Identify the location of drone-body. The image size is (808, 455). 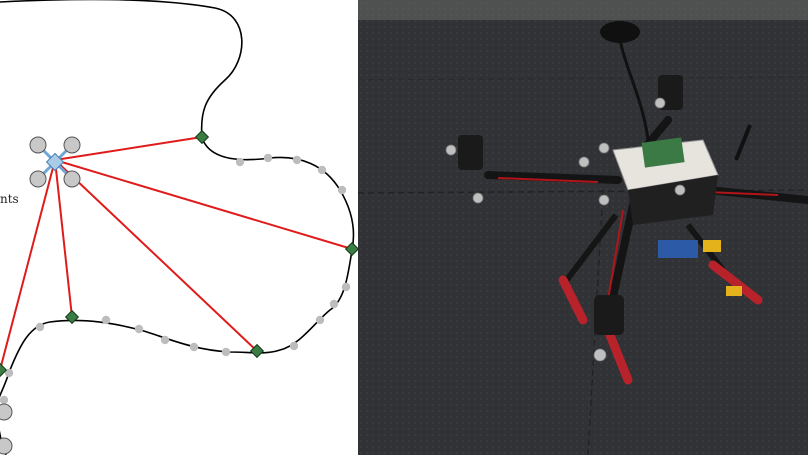
(677, 216).